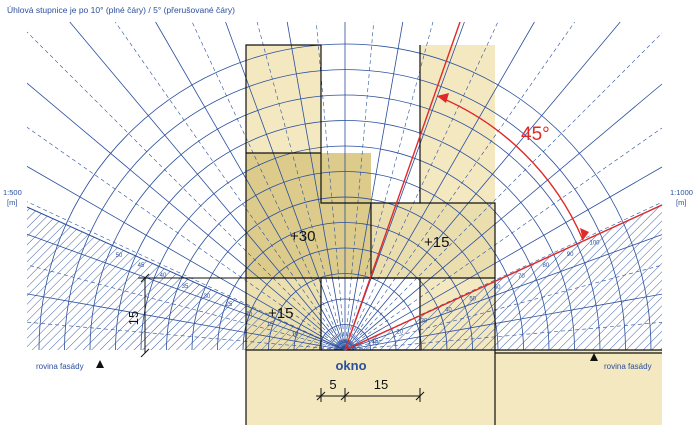 Image resolution: width=699 pixels, height=439 pixels. What do you see at coordinates (545, 266) in the screenshot?
I see `scale-tick-label: 80` at bounding box center [545, 266].